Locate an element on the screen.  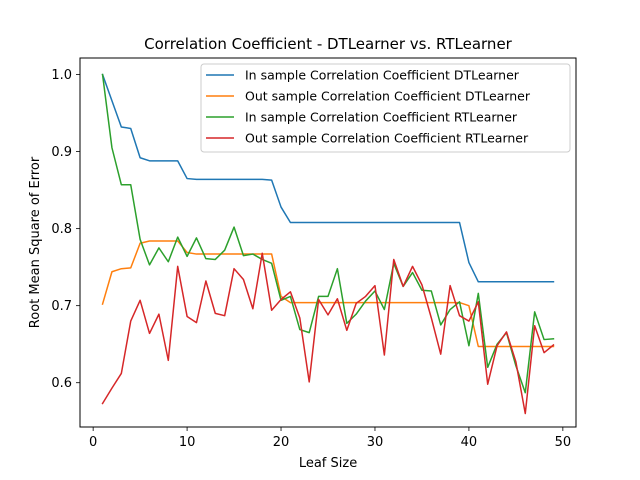
y-axis-title: Root Mean Square of Error is located at coordinates (35, 242).